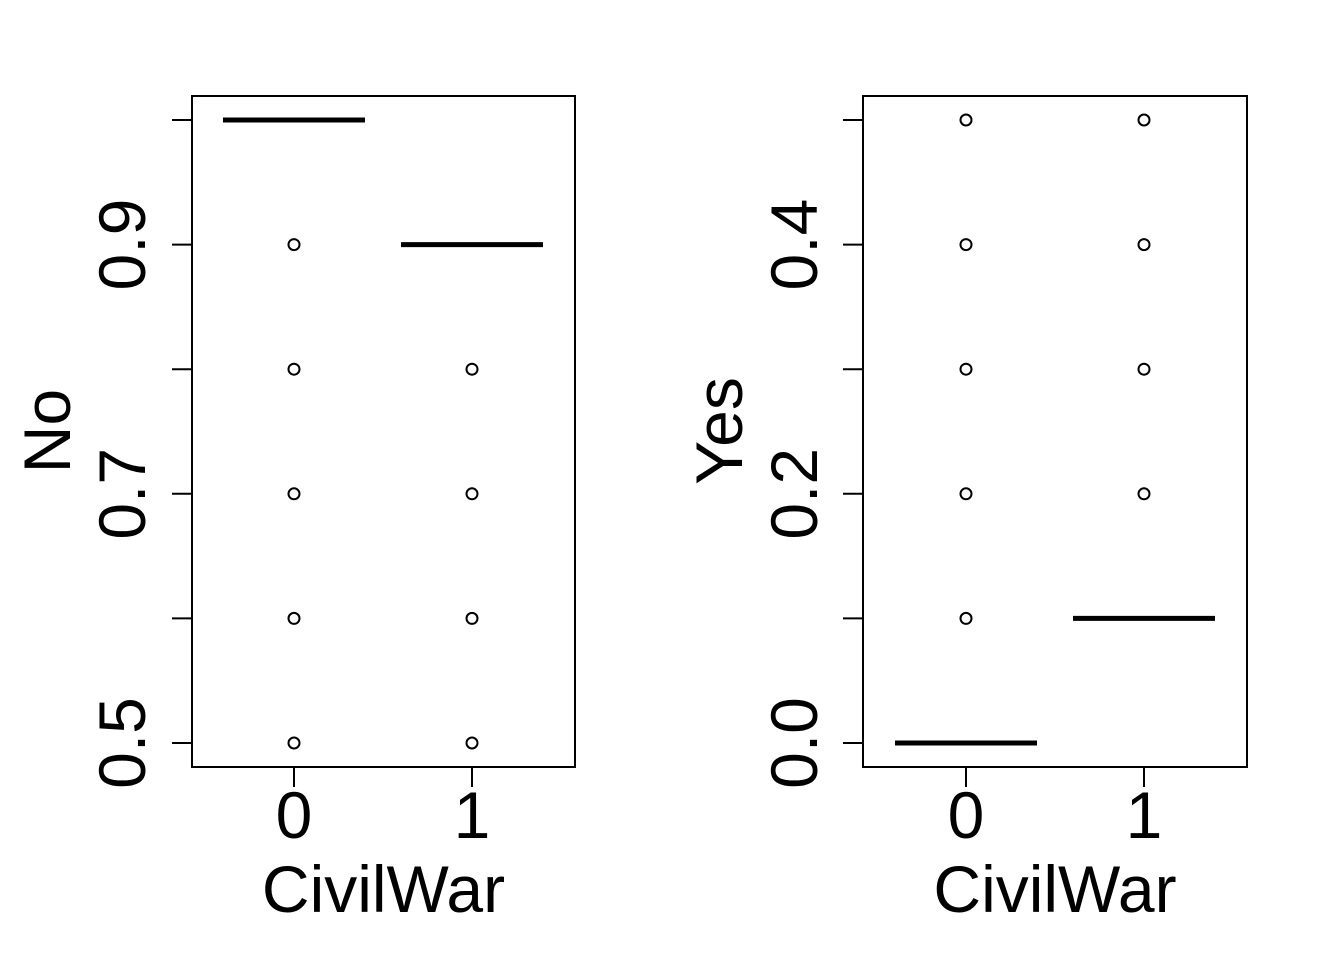 Image resolution: width=1344 pixels, height=960 pixels. Describe the element at coordinates (794, 245) in the screenshot. I see `y-tick-label: 0.4` at that location.